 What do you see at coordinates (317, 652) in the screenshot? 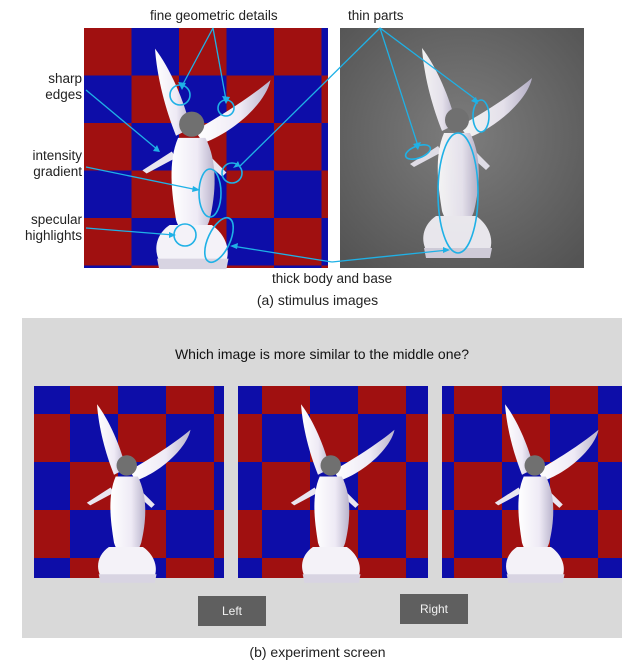
I see `caption-experiment-screen: (b) experiment screen` at bounding box center [317, 652].